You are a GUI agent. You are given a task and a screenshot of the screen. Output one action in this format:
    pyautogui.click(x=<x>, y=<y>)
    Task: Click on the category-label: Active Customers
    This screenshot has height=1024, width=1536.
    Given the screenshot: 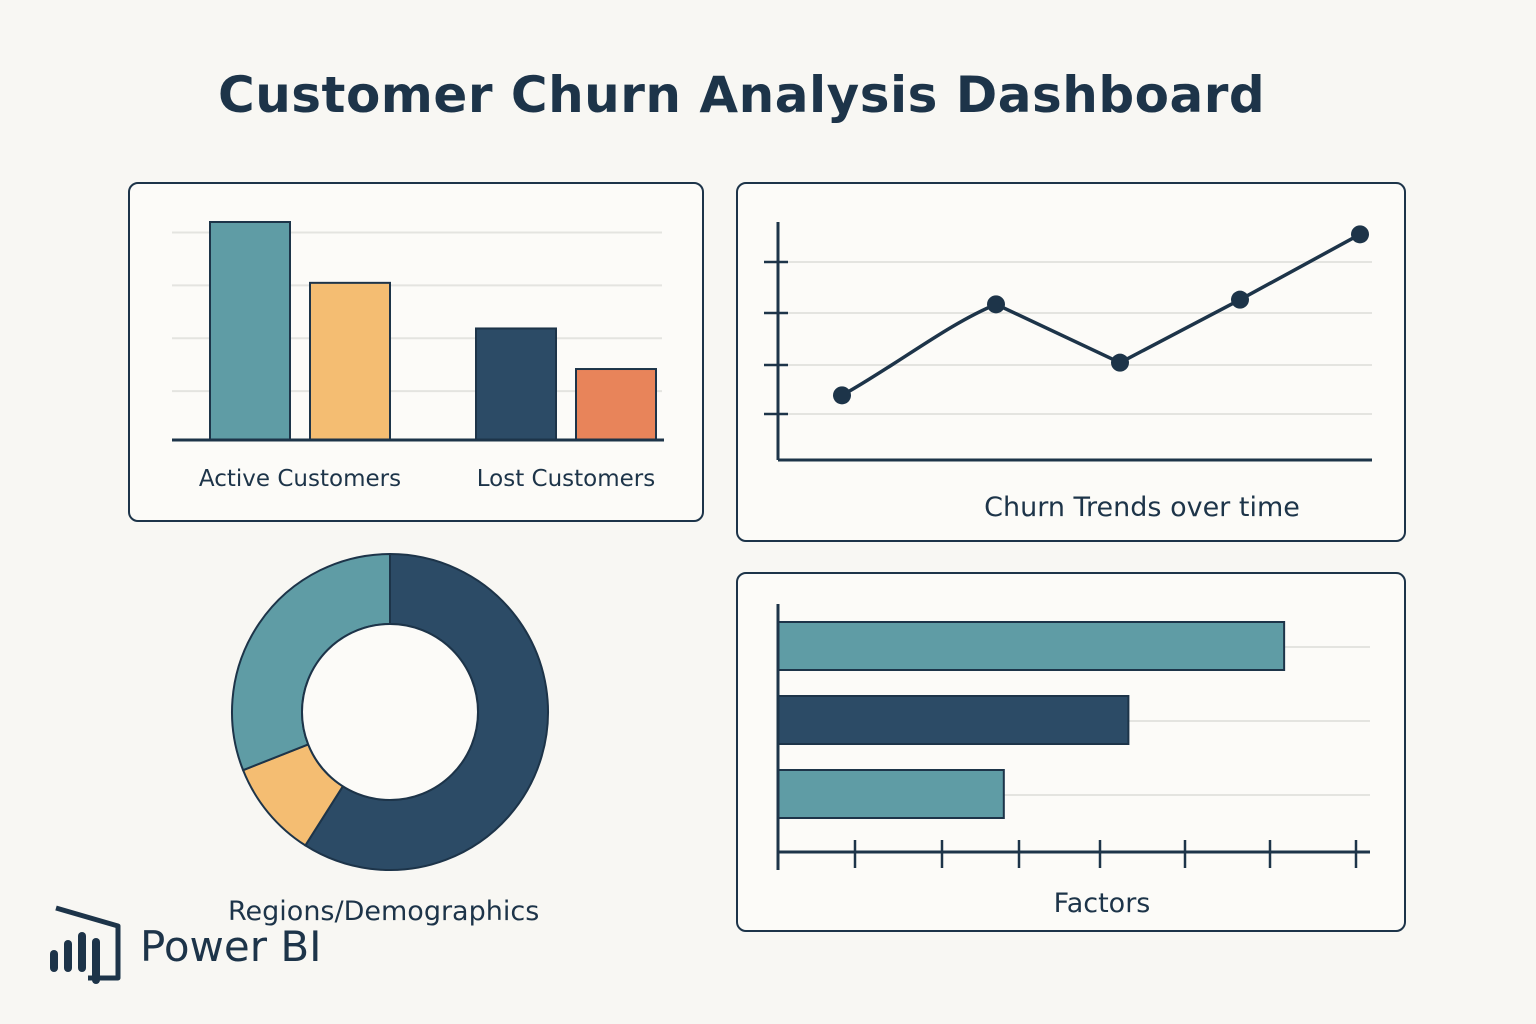 What is the action you would take?
    pyautogui.click(x=300, y=479)
    